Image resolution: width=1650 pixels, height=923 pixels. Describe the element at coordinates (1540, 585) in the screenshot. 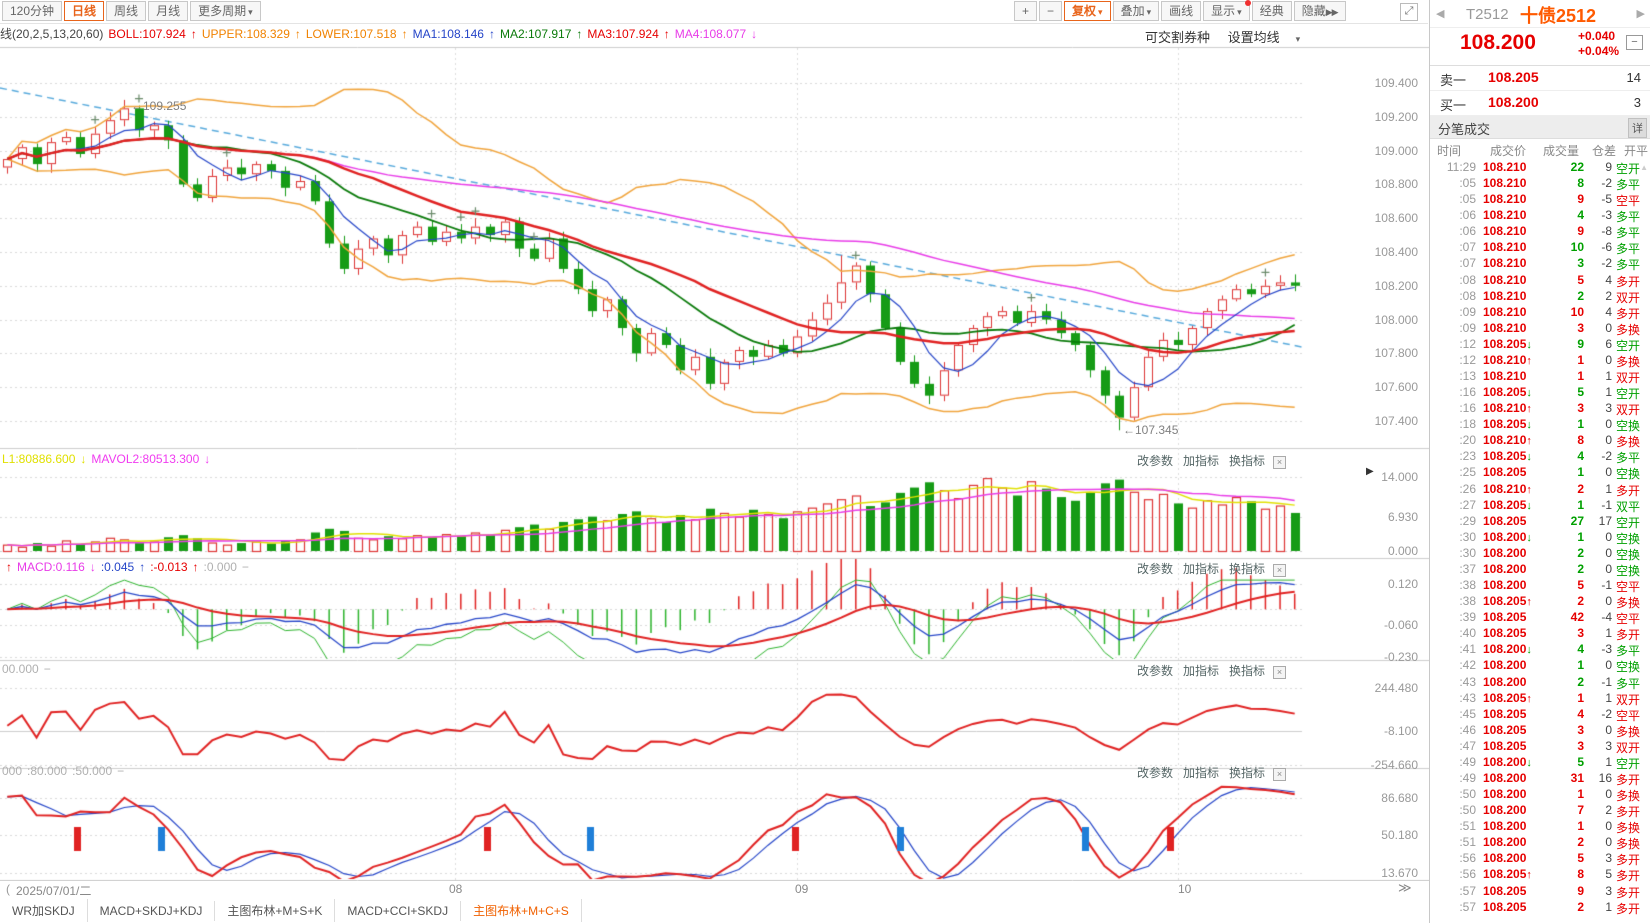

I see `tick-row: :38 108.200 5 -1 空平` at that location.